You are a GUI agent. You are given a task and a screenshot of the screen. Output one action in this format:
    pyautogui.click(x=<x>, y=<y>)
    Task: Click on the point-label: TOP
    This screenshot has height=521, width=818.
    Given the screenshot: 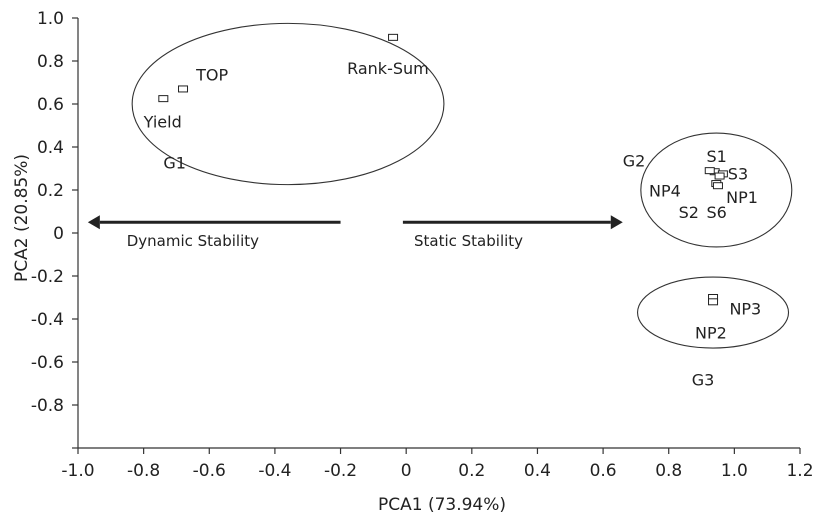 What is the action you would take?
    pyautogui.click(x=211, y=74)
    